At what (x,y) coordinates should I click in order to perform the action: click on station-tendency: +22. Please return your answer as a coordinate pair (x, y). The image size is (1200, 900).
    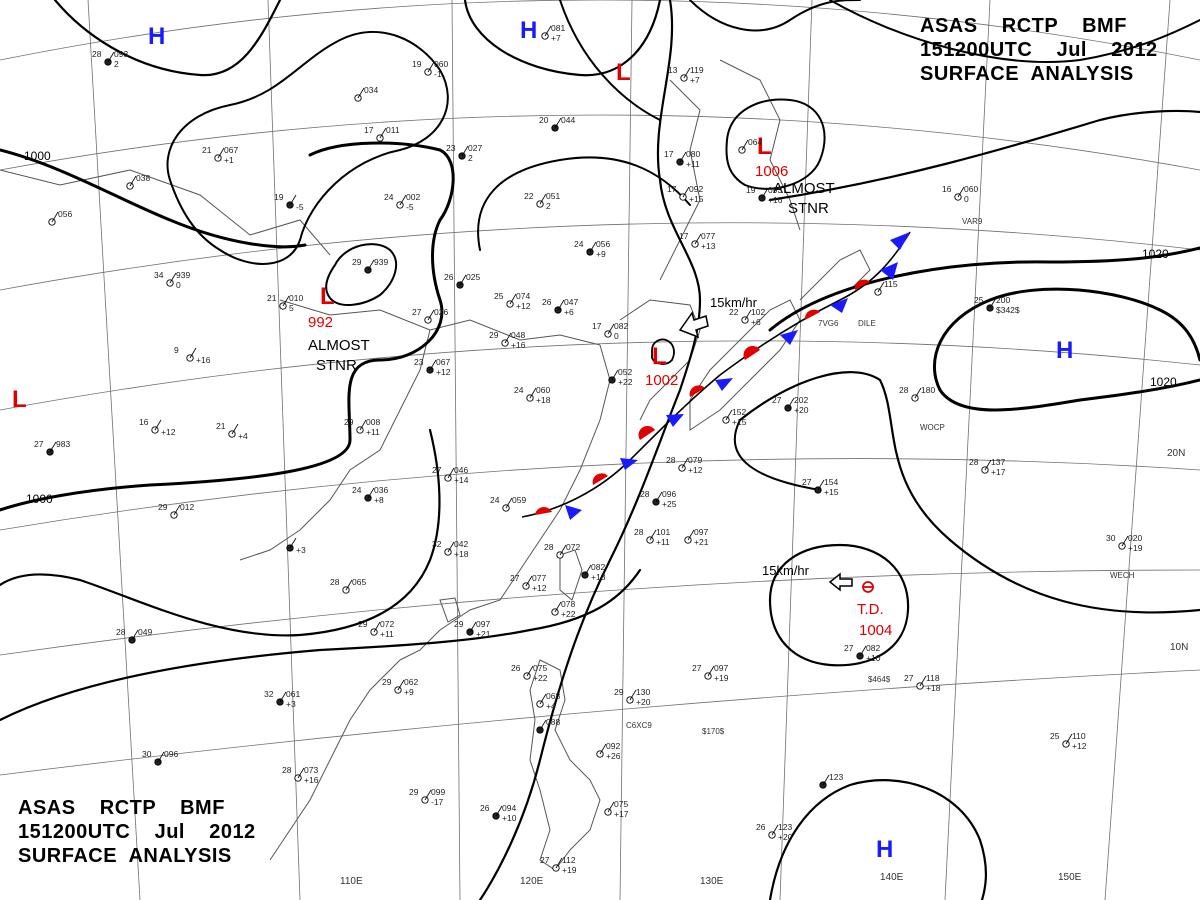
    Looking at the image, I should click on (540, 678).